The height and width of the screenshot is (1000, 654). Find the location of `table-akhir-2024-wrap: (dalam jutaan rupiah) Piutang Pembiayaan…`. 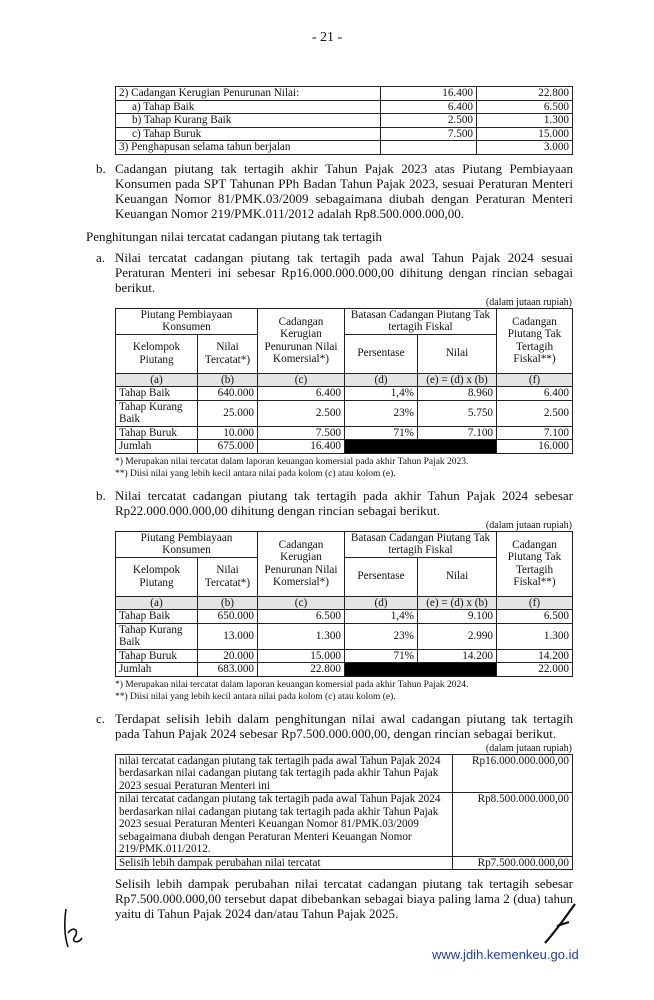

table-akhir-2024-wrap: (dalam jutaan rupiah) Piutang Pembiayaan… is located at coordinates (344, 611).